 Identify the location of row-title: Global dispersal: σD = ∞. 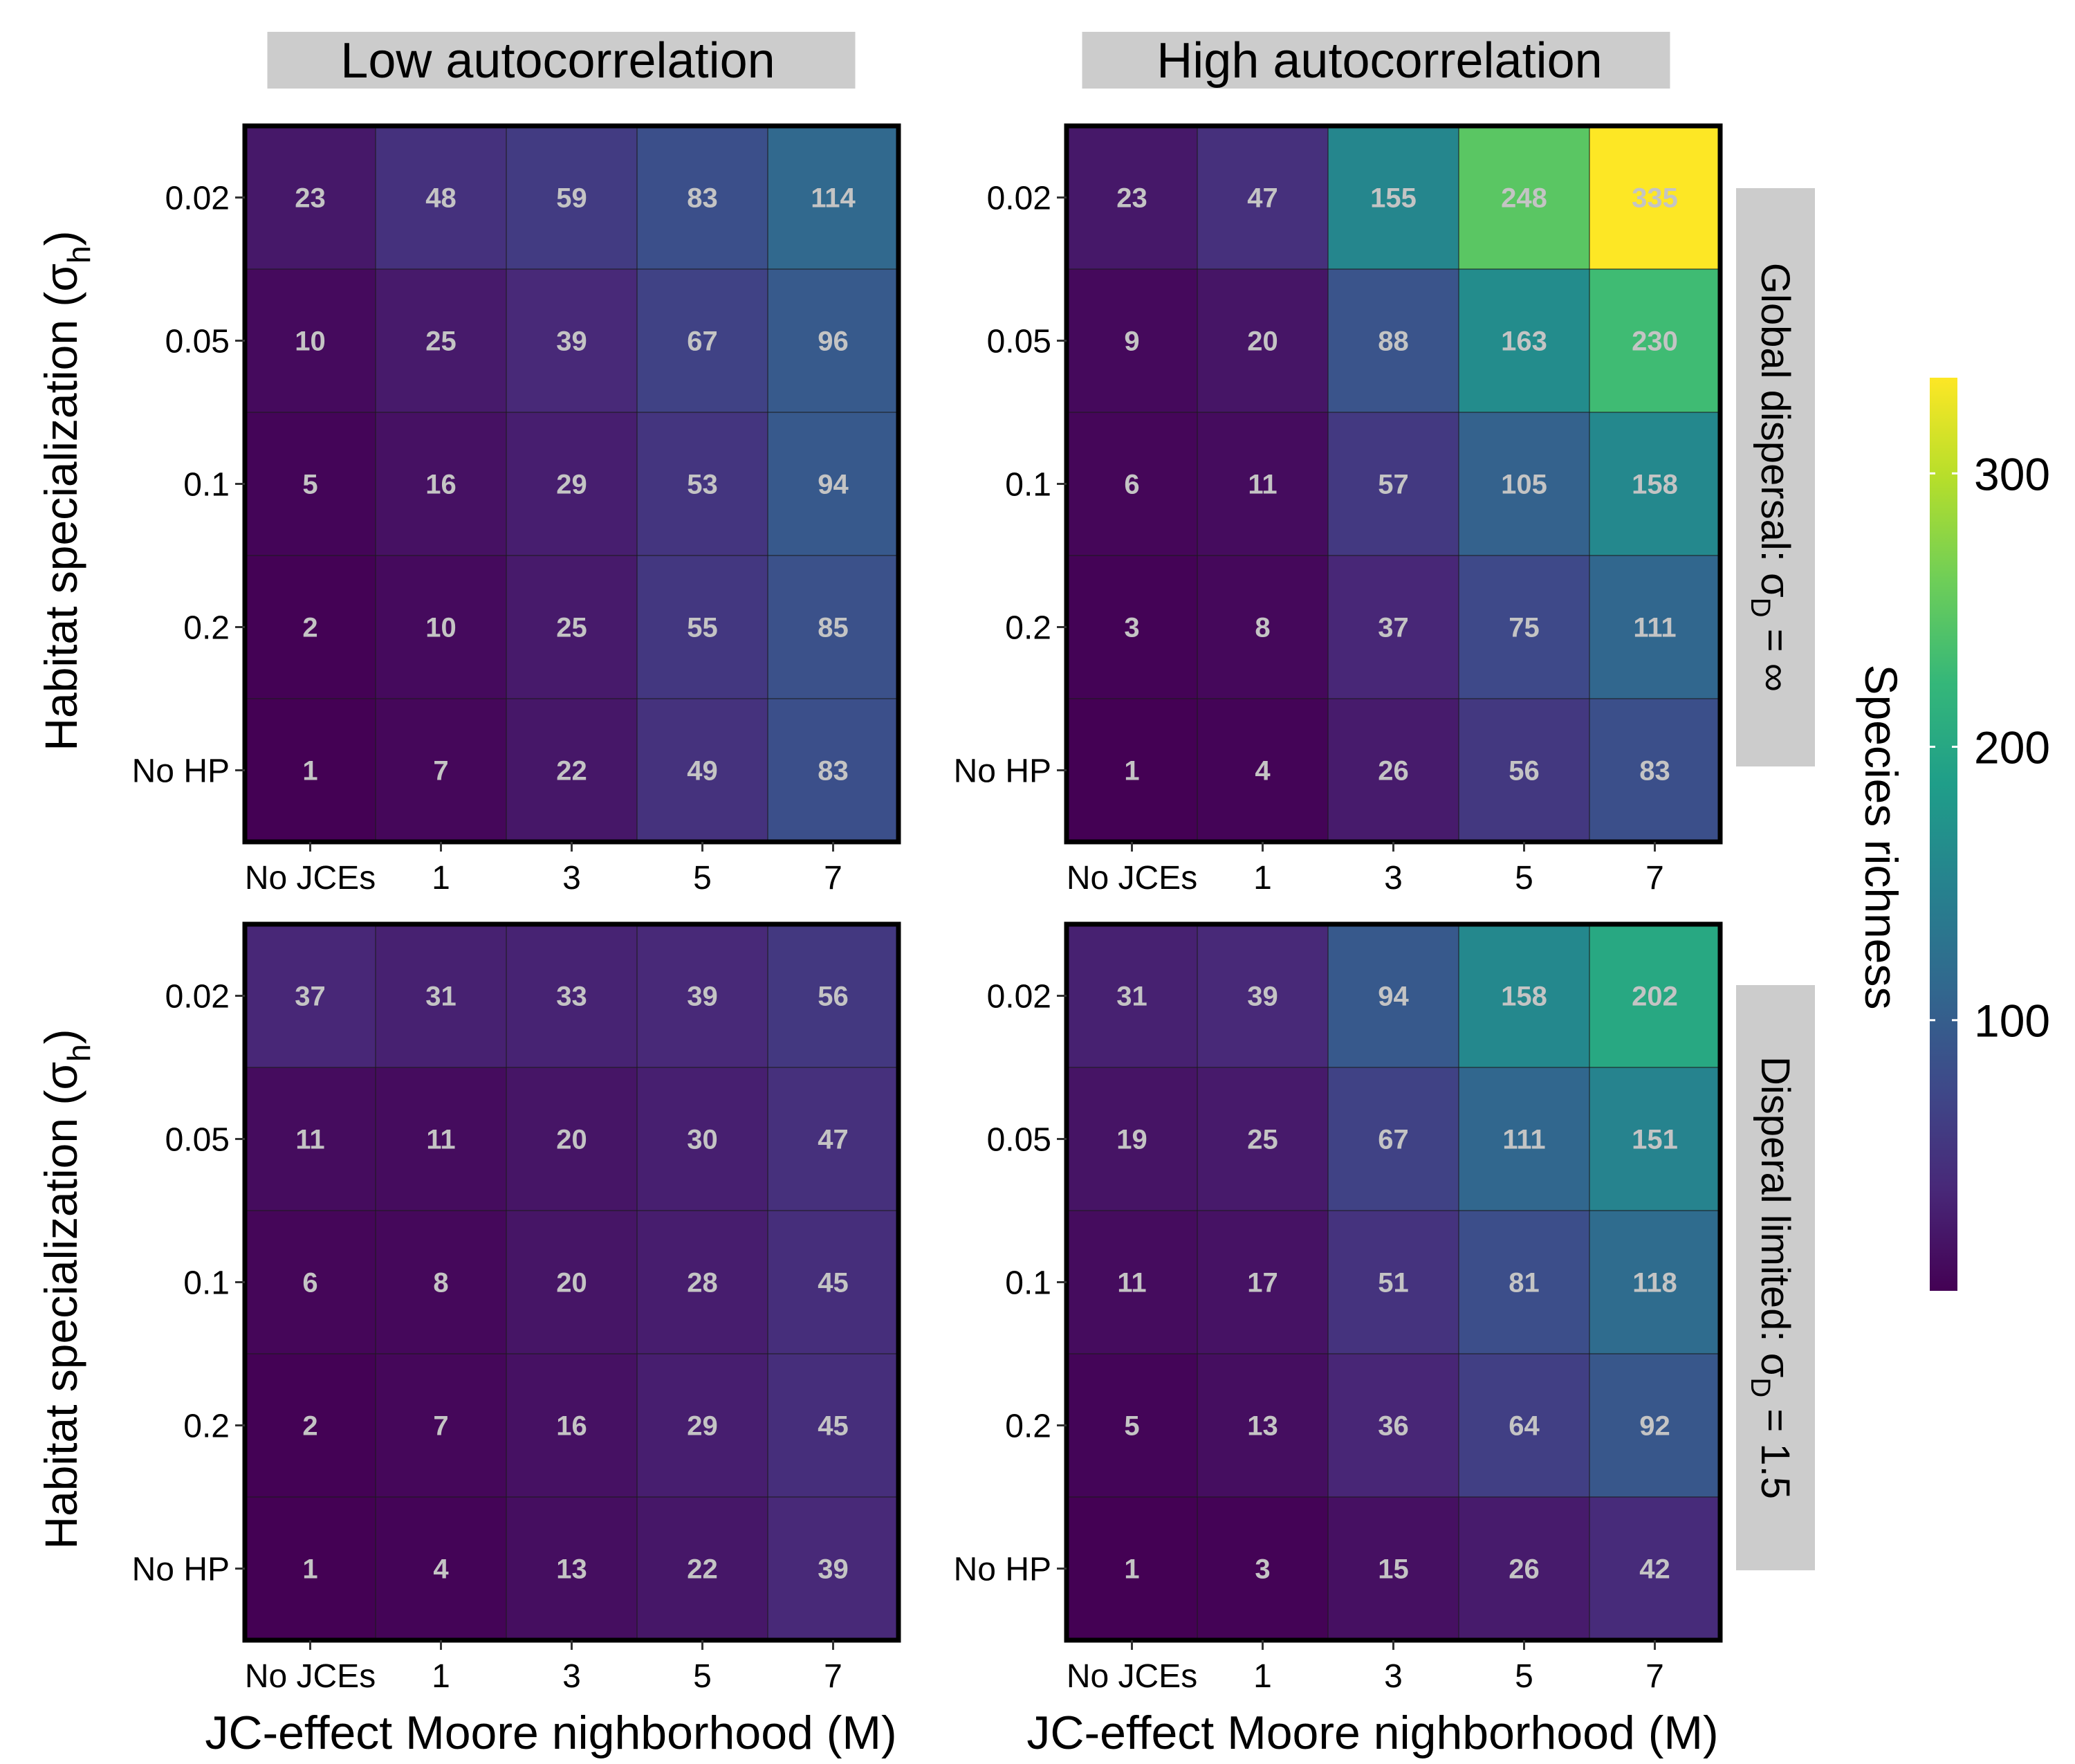
(1771, 477).